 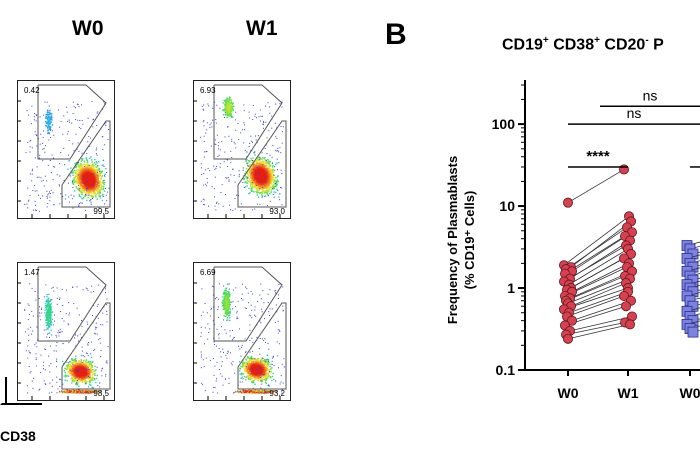 I want to click on x-axis-label-cd38: CD38, so click(x=18, y=436).